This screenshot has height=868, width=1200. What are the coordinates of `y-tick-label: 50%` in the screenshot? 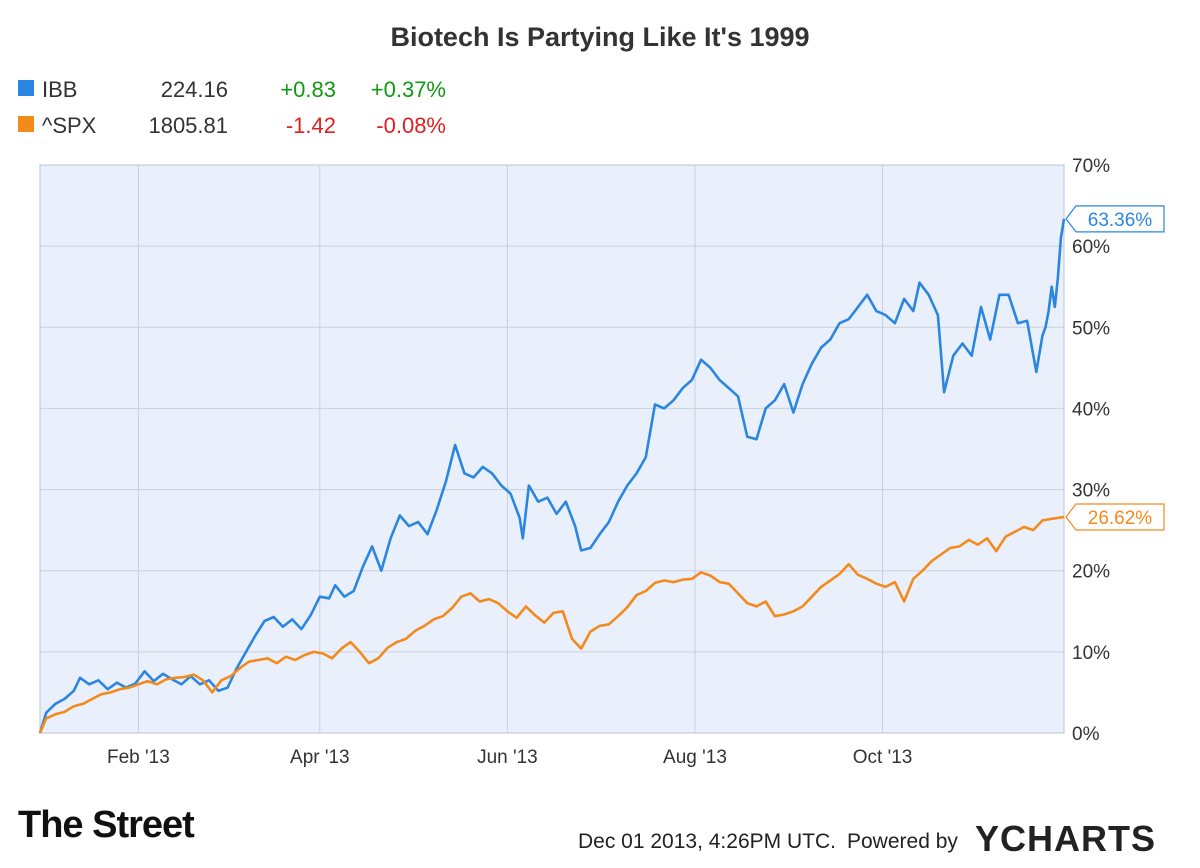 It's located at (1091, 328).